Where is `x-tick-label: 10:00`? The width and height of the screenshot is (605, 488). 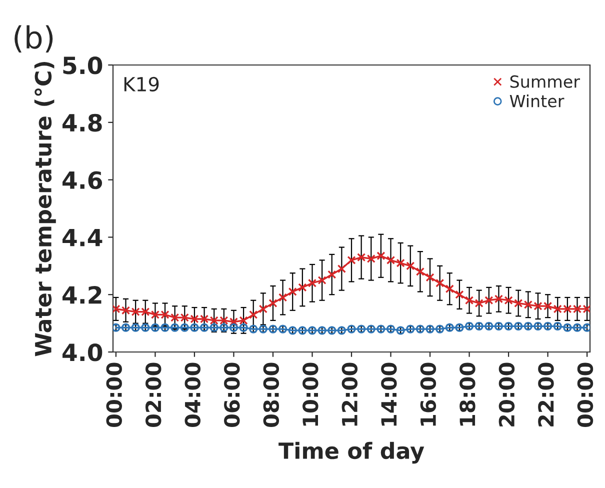 x-tick-label: 10:00 is located at coordinates (310, 394).